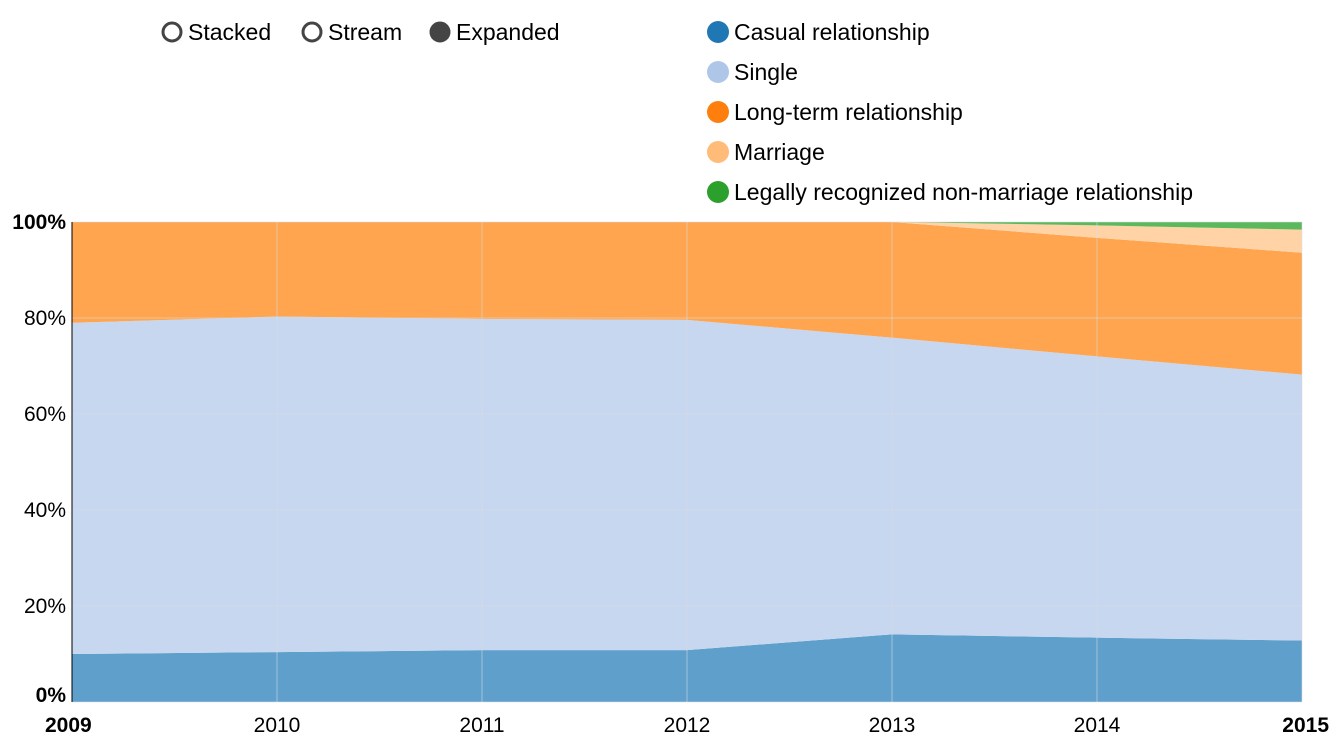 This screenshot has width=1340, height=750. I want to click on radio-stream-icon, so click(312, 32).